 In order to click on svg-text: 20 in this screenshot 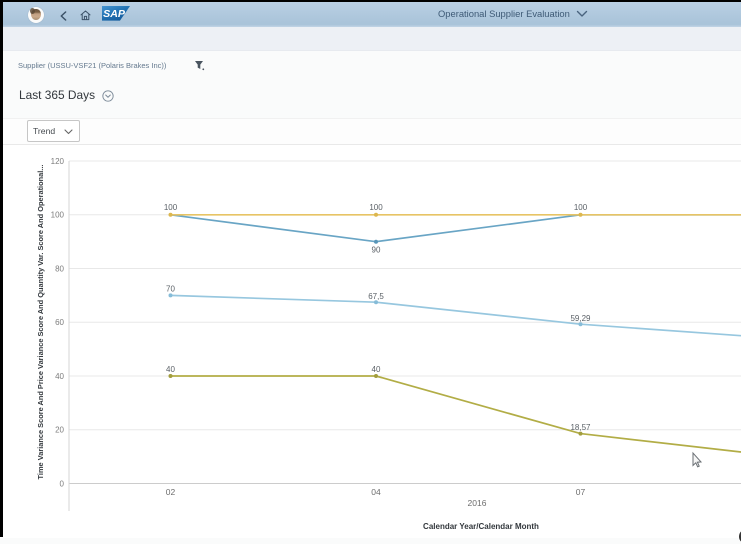, I will do `click(59, 430)`.